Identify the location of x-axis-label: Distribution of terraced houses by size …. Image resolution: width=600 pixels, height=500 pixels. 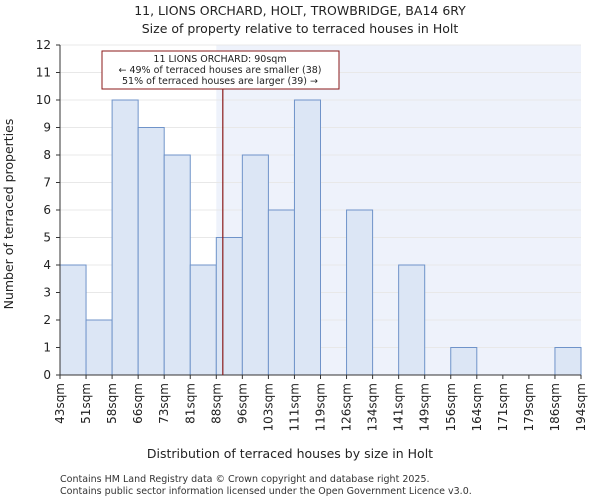
(290, 453).